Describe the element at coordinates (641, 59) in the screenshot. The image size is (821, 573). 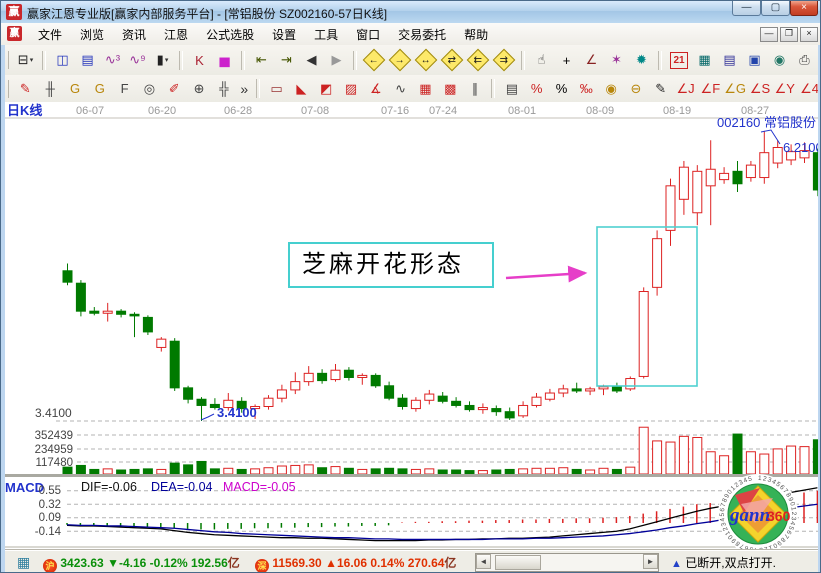
I see `gann-rose-teal-icon: ✹` at that location.